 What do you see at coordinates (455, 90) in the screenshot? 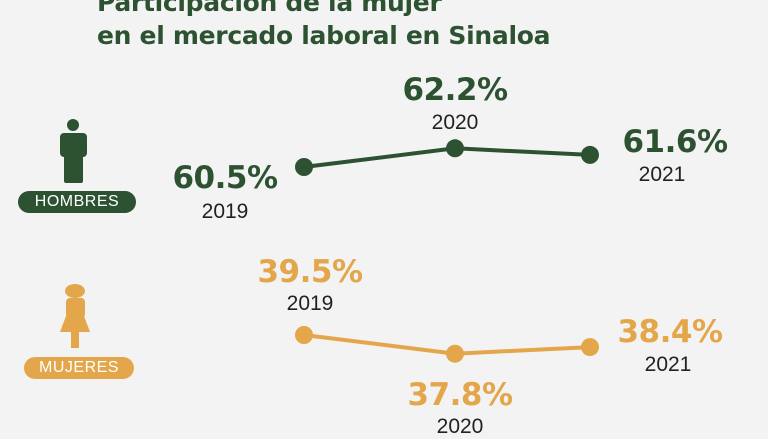
I see `data-label: 62.2%` at bounding box center [455, 90].